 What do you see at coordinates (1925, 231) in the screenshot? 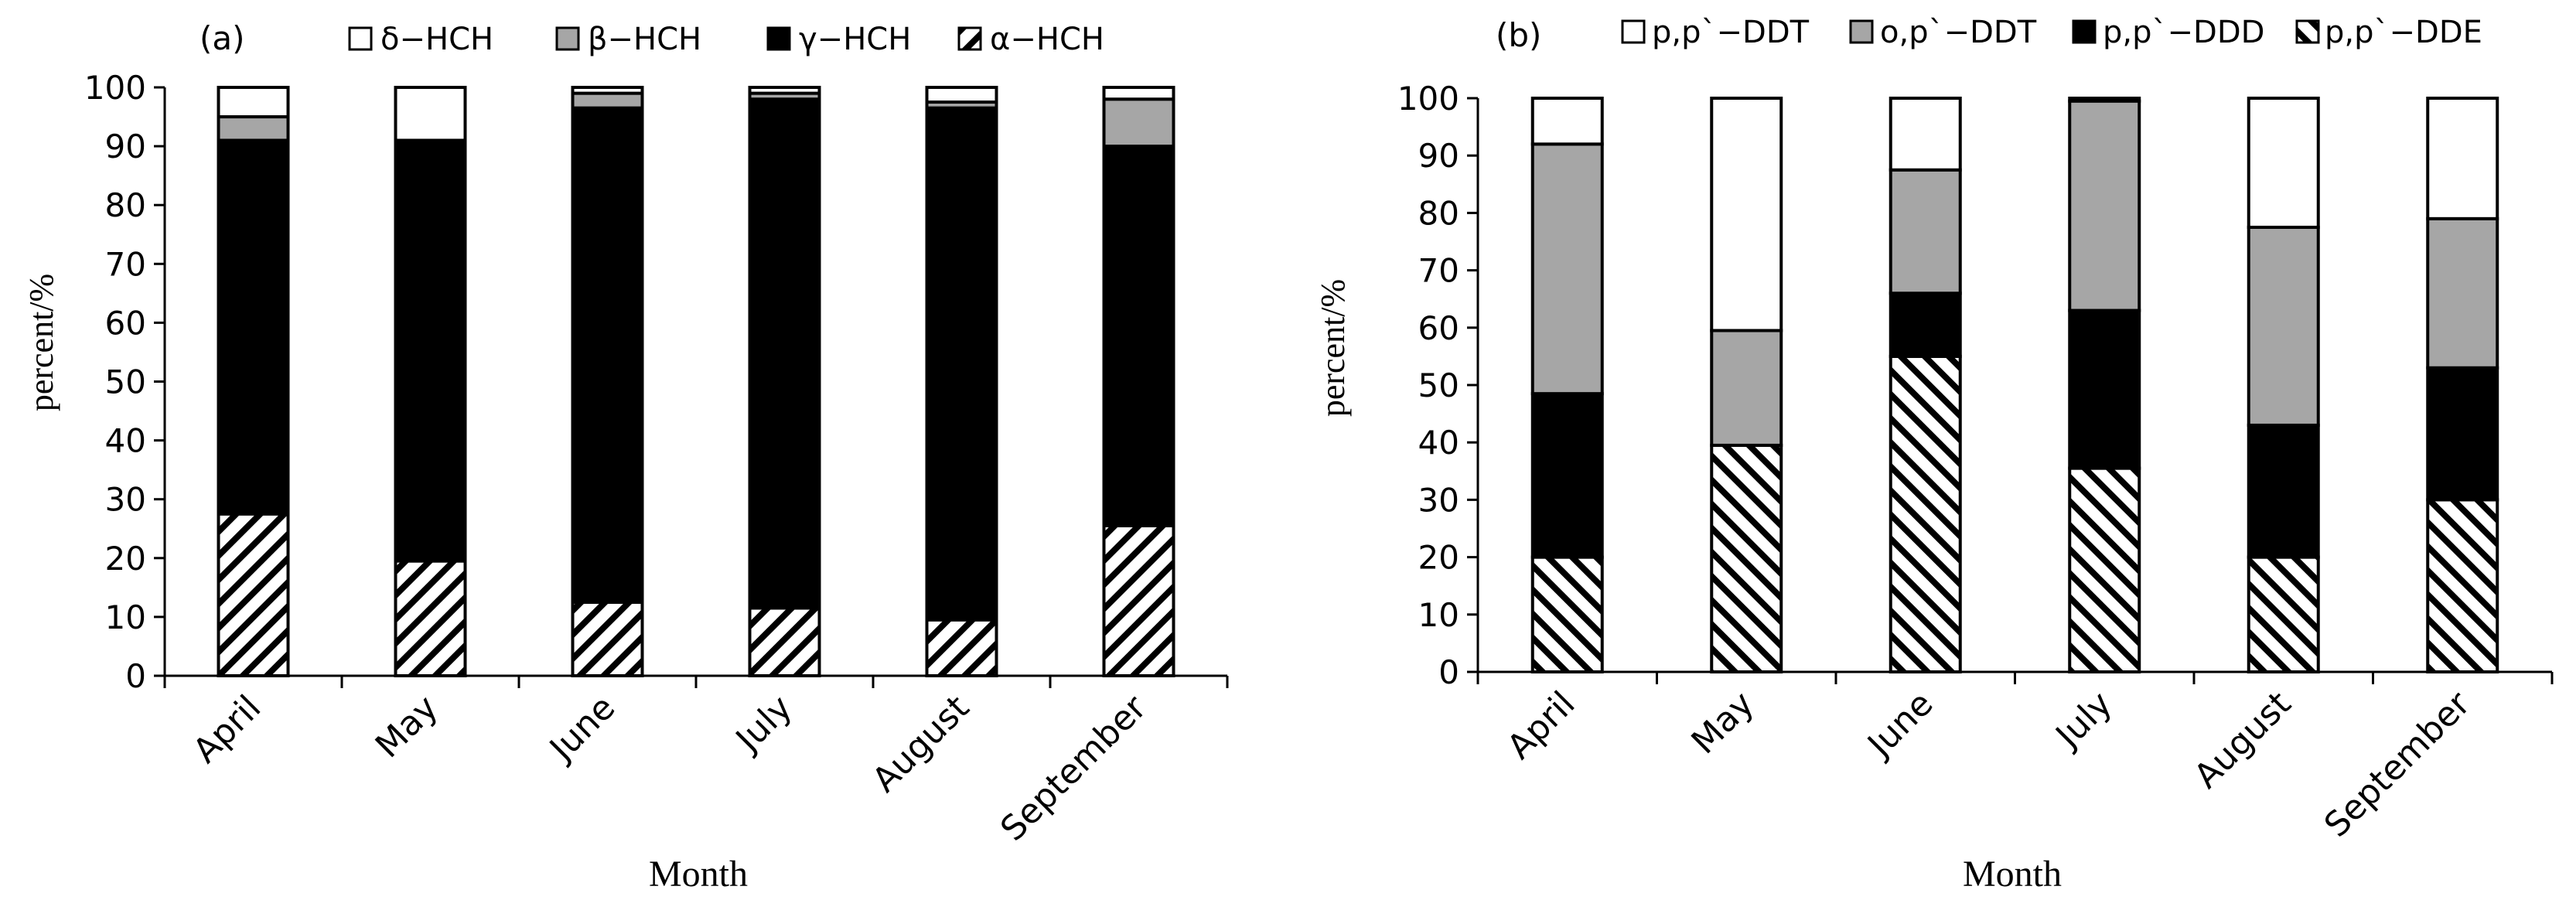
I see `bar-b-june-o-p-ddt` at bounding box center [1925, 231].